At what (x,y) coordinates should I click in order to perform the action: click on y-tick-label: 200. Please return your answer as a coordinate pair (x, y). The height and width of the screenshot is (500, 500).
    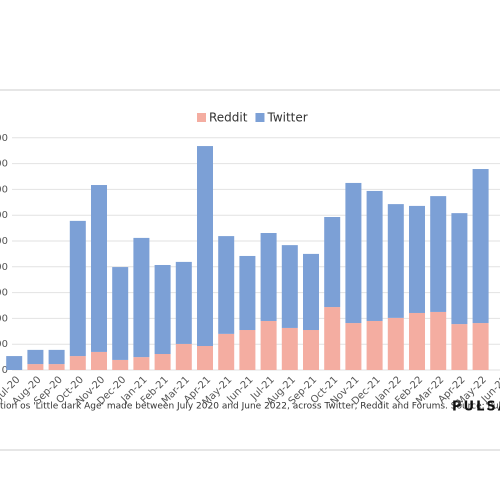
    Looking at the image, I should click on (4, 318).